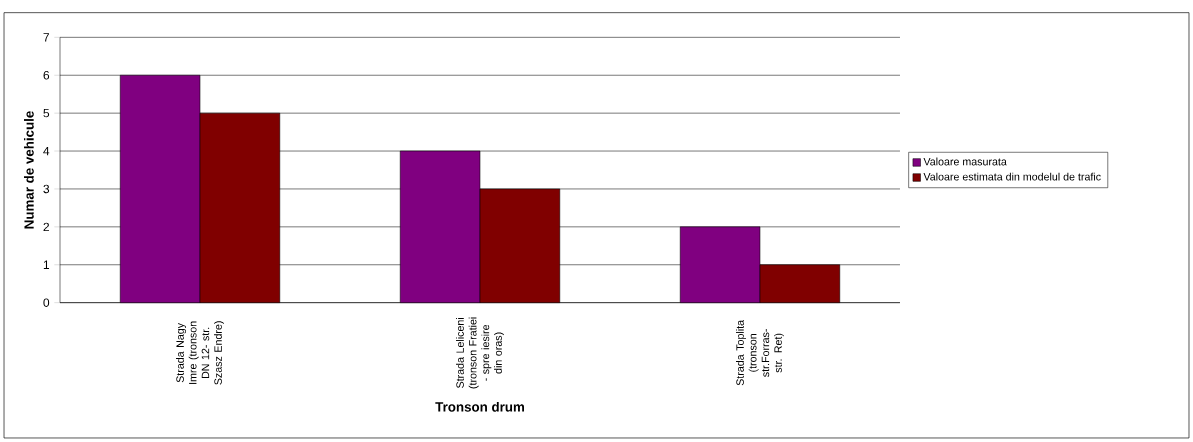 Image resolution: width=1193 pixels, height=442 pixels. What do you see at coordinates (46, 264) in the screenshot?
I see `y-tick-label: 1` at bounding box center [46, 264].